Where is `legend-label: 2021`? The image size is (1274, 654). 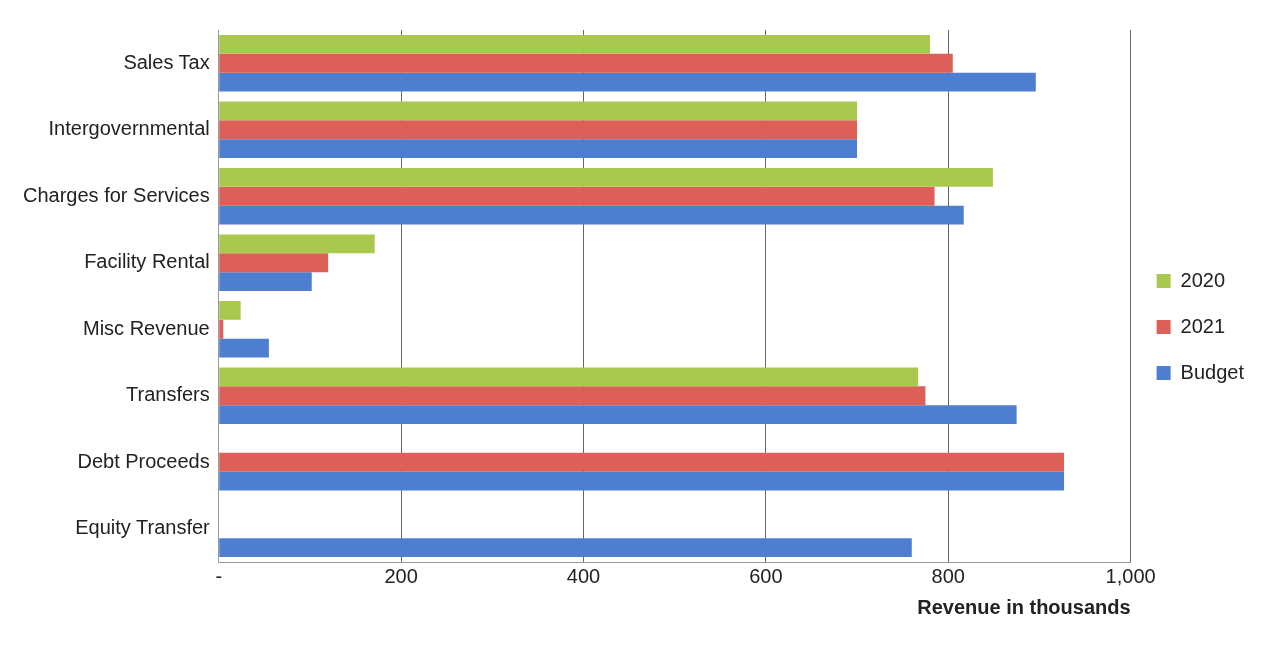
legend-label: 2021 is located at coordinates (1203, 325).